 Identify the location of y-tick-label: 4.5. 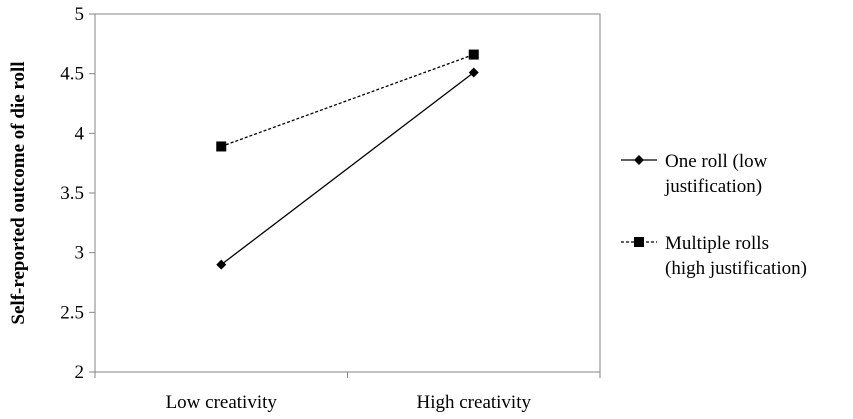
(72, 74).